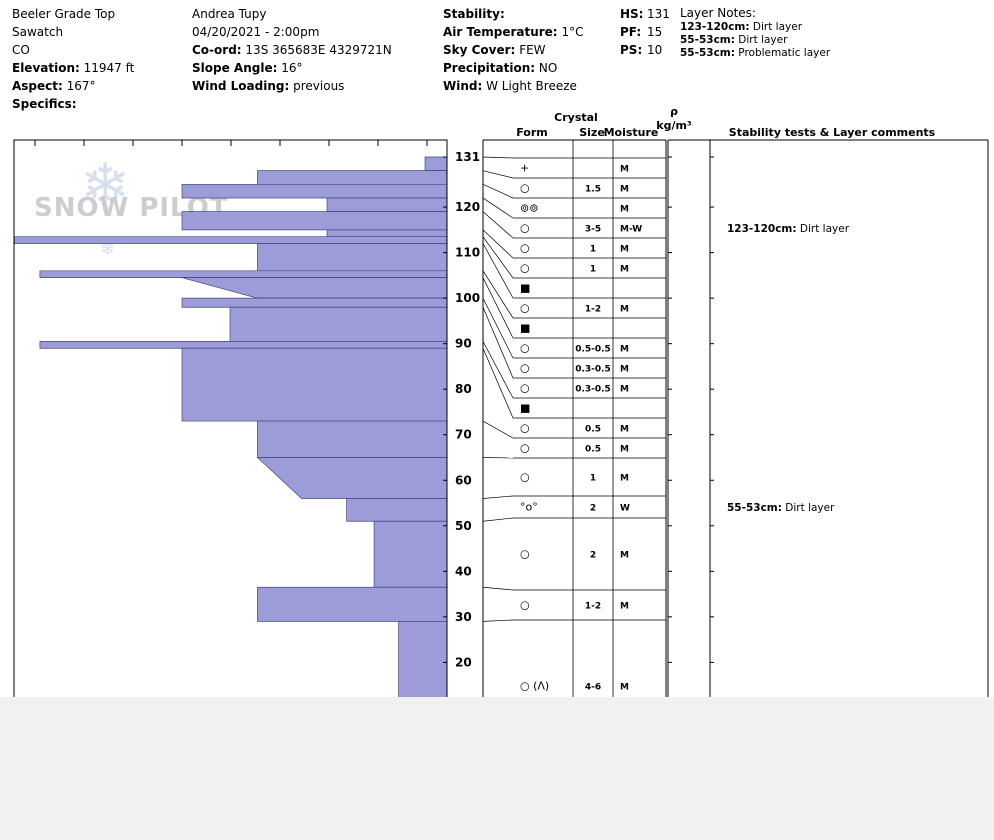  I want to click on specifics-line: Specifics:, so click(73, 104).